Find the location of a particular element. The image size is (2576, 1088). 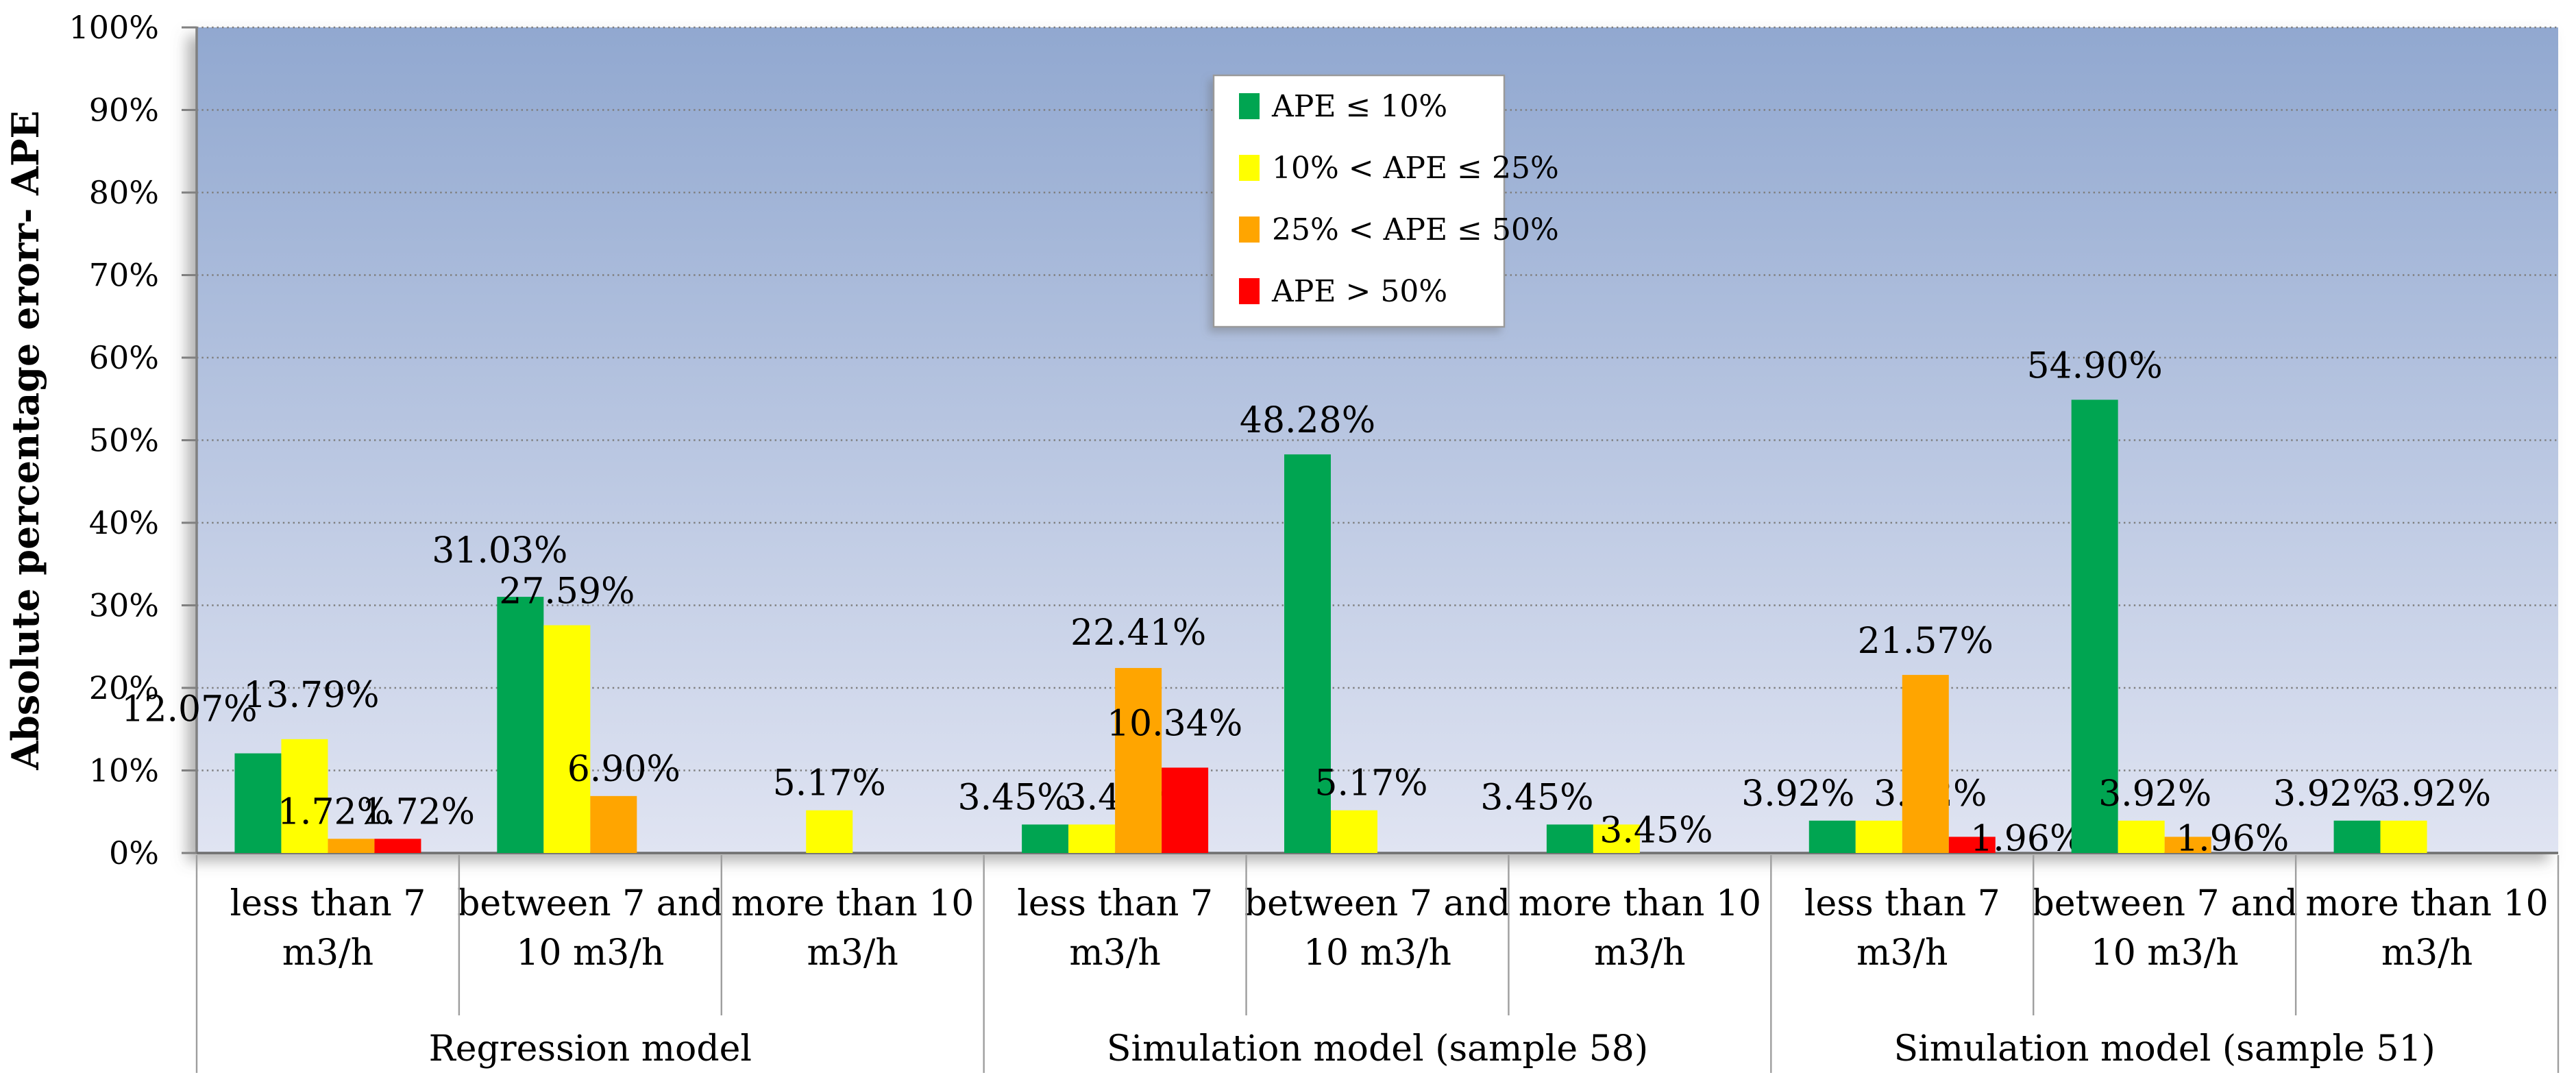

y-tick-label: 50% is located at coordinates (124, 440).